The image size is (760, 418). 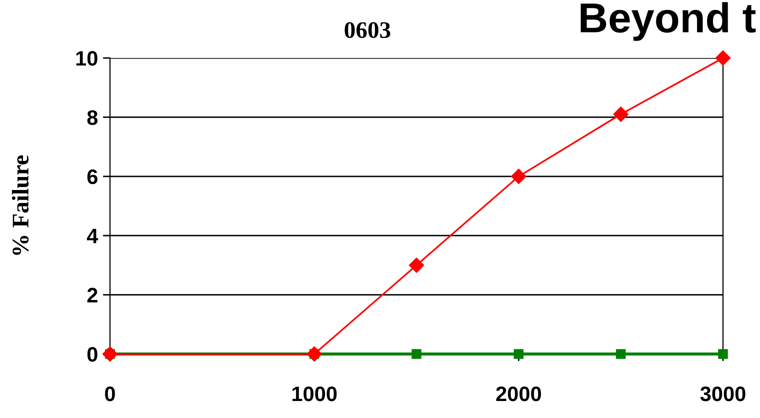 I want to click on y-axis-title: % Failure, so click(x=20, y=205).